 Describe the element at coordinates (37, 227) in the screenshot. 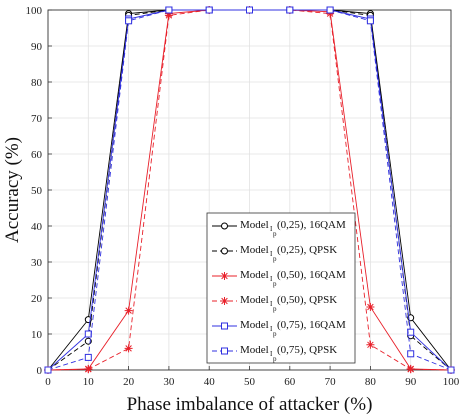

I see `y-tick-label: 40` at that location.